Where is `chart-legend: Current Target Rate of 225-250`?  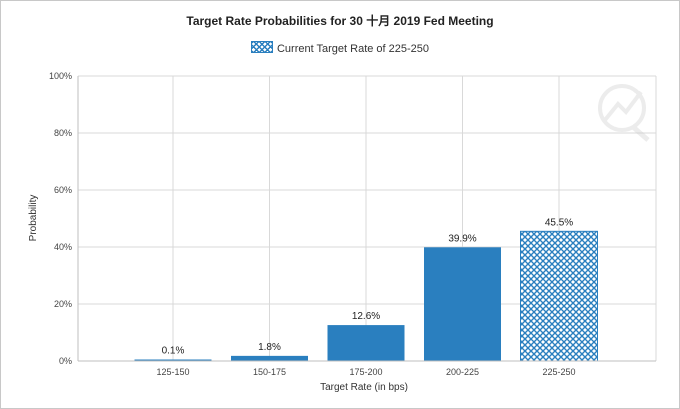 chart-legend: Current Target Rate of 225-250 is located at coordinates (340, 48).